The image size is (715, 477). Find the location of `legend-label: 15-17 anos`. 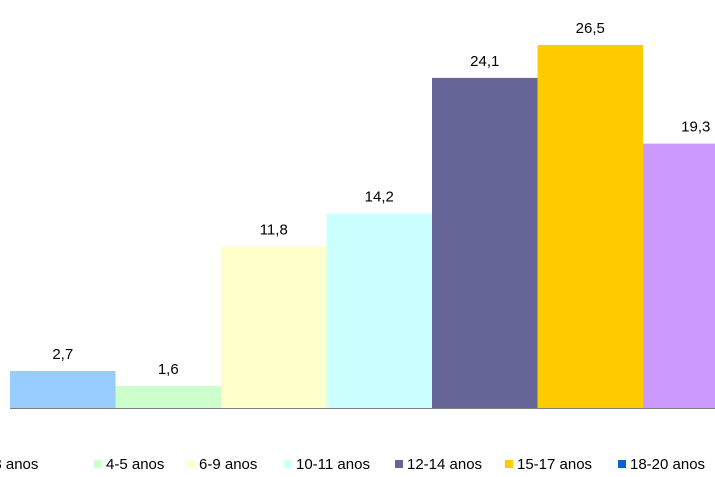

legend-label: 15-17 anos is located at coordinates (554, 464).